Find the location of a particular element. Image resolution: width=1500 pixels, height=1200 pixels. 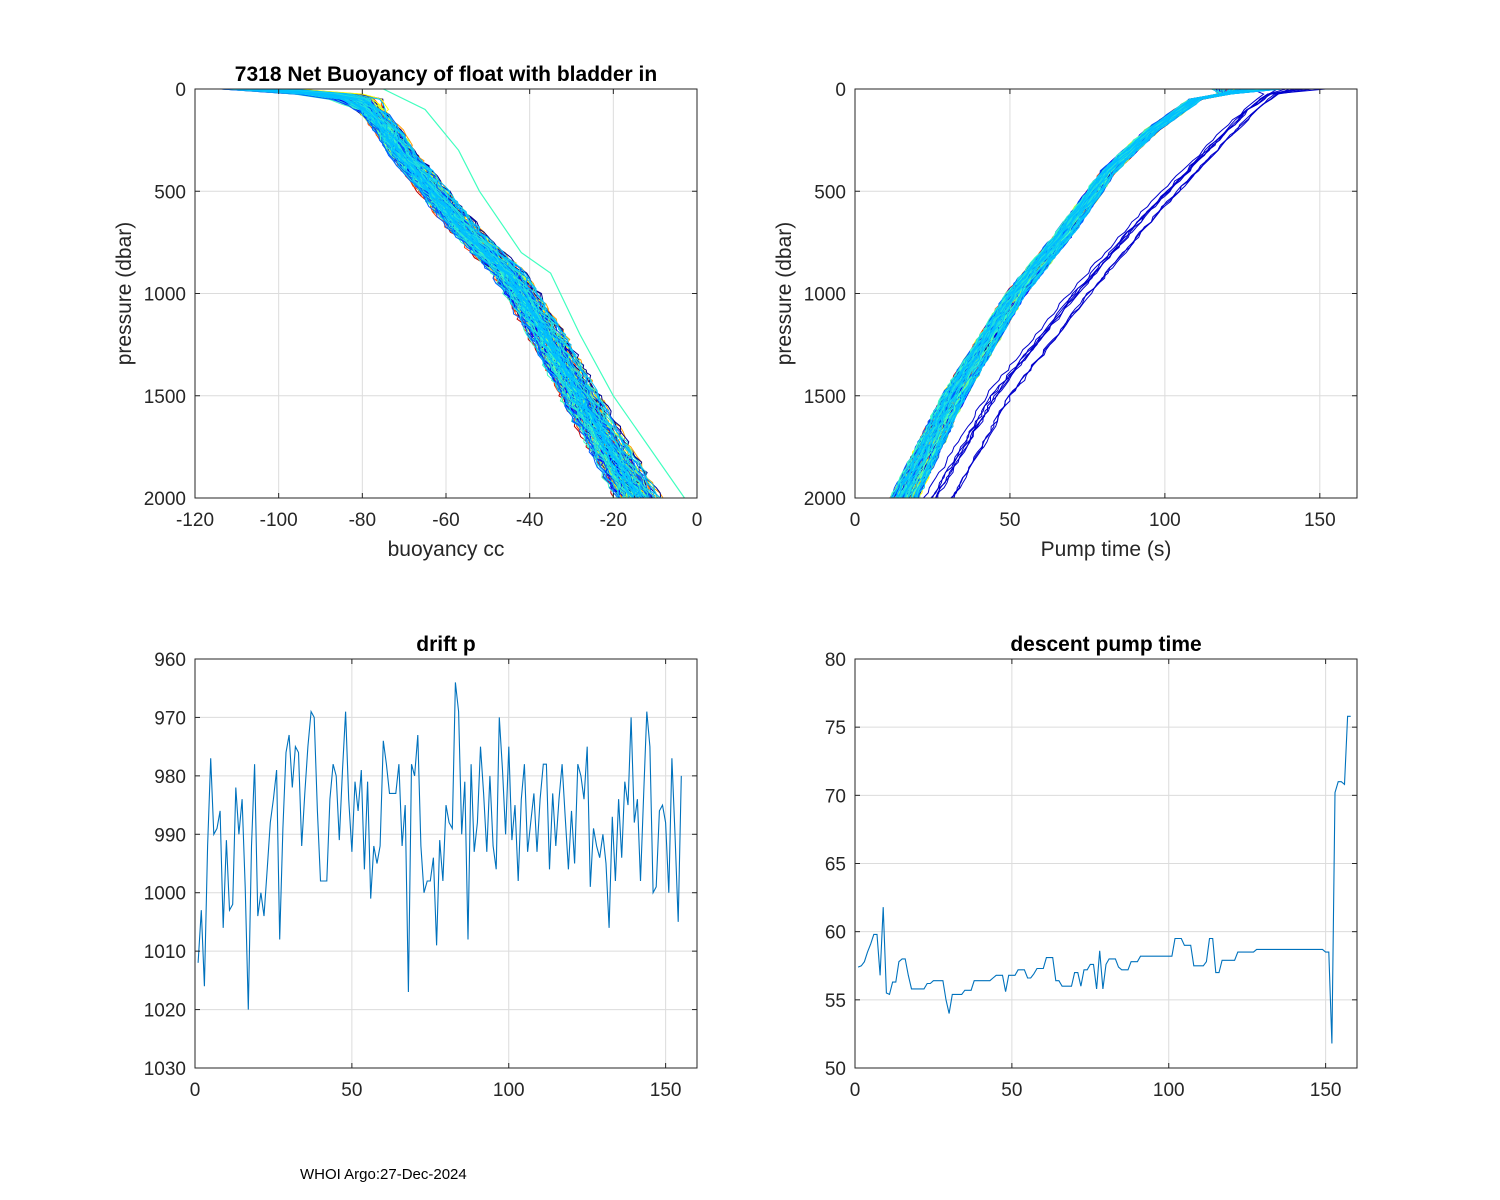

descent-y-tick-label: 65 is located at coordinates (835, 865).